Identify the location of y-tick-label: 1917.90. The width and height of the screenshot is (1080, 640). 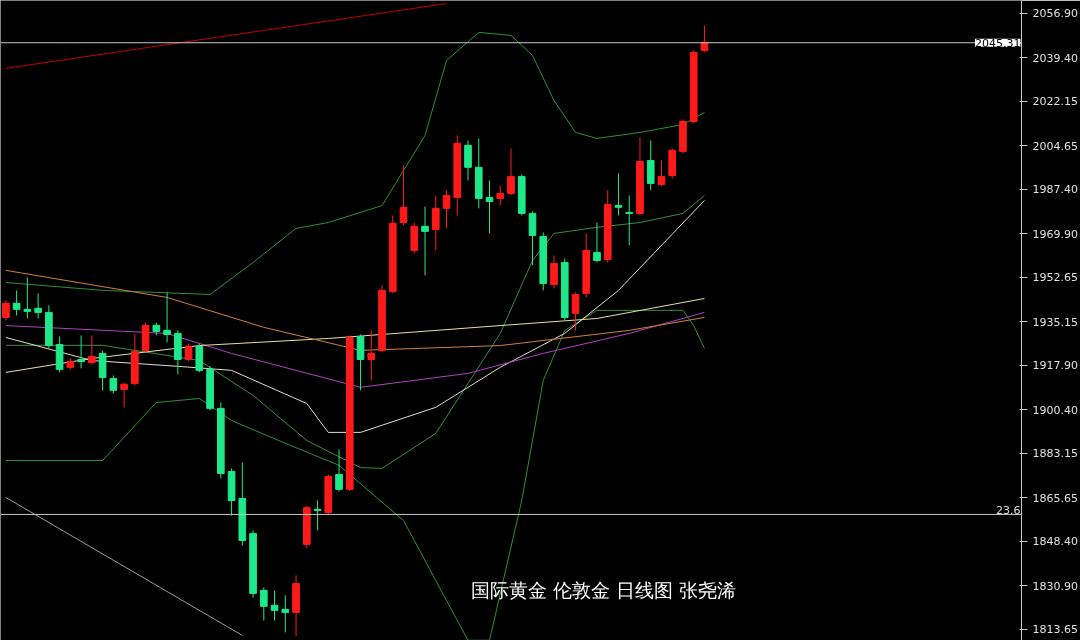
(1055, 366).